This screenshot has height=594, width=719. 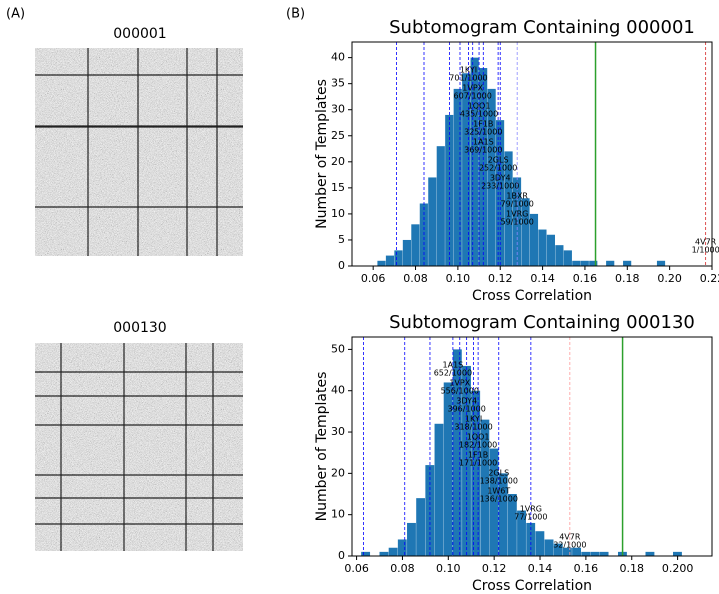 What do you see at coordinates (483, 150) in the screenshot?
I see `annotation-rank: 369/1000` at bounding box center [483, 150].